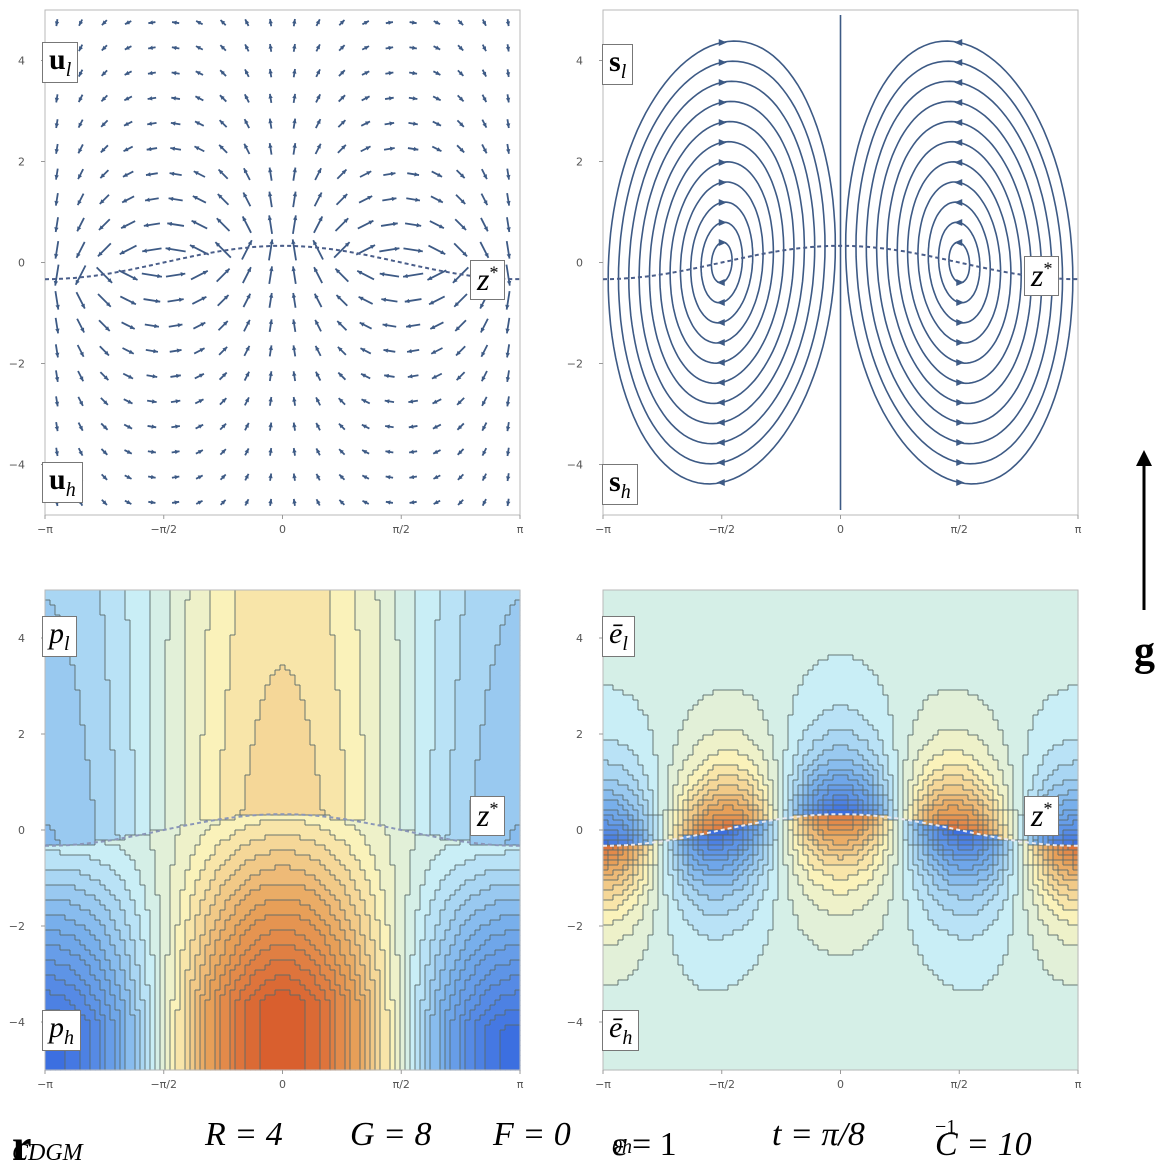 Image resolution: width=1170 pixels, height=1171 pixels. I want to click on x-tick-label: 0, so click(282, 1084).